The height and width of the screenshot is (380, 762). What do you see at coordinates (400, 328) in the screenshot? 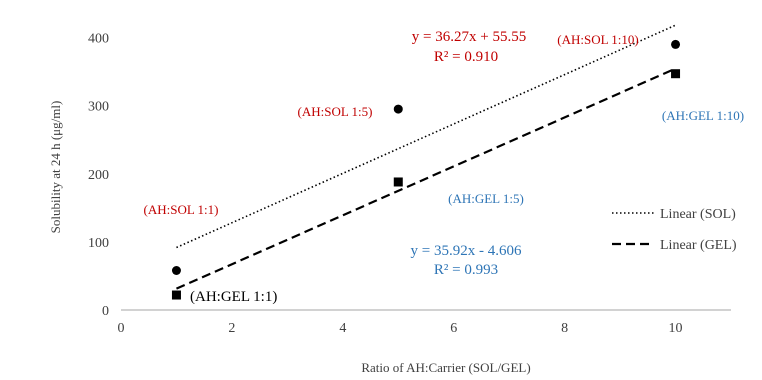
I see `x-tick-labels: 0 2 4 6 8 10` at bounding box center [400, 328].